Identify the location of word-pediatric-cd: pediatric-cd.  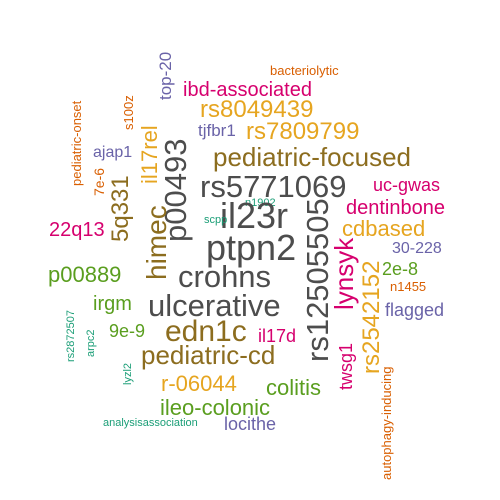
(208, 355).